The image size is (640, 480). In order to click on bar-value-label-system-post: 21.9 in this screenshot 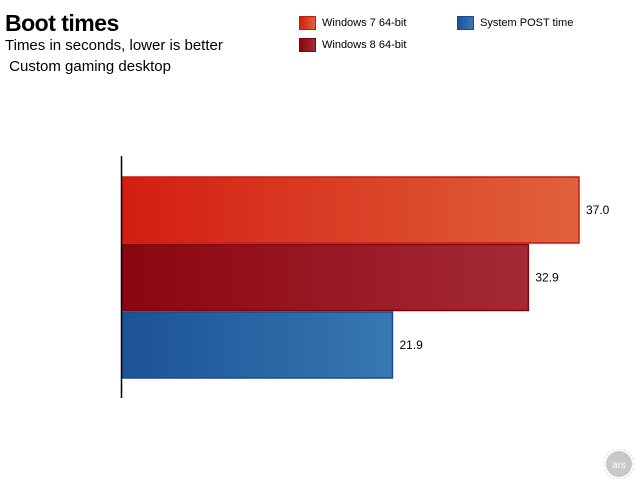, I will do `click(411, 345)`.